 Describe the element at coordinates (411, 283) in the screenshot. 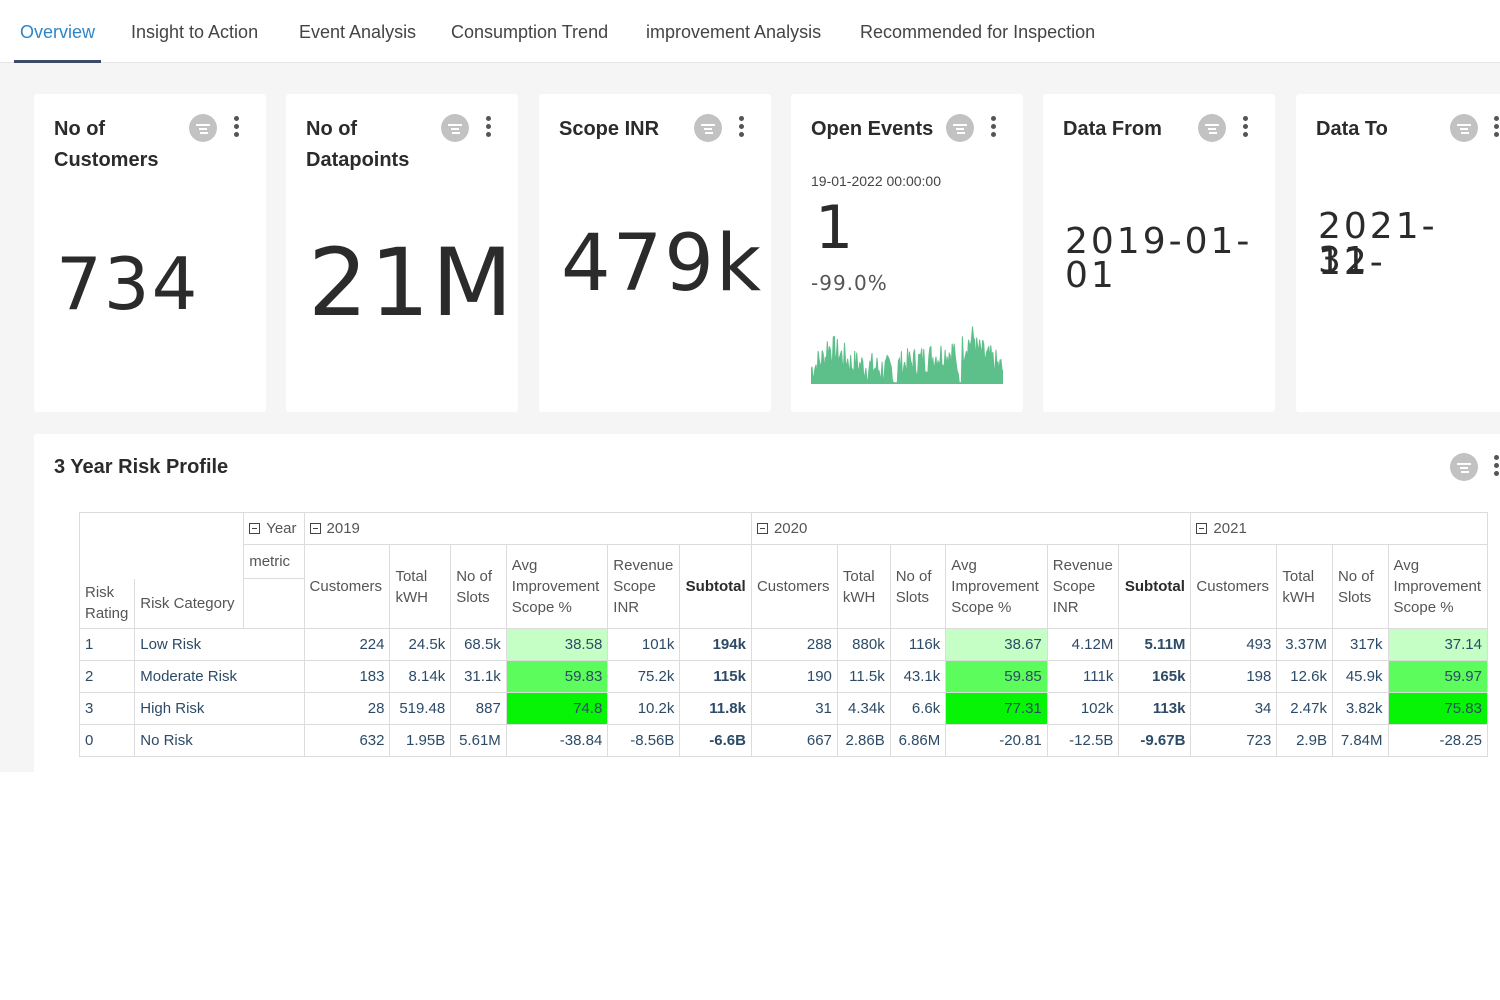

I see `kpi-value: 21M` at that location.